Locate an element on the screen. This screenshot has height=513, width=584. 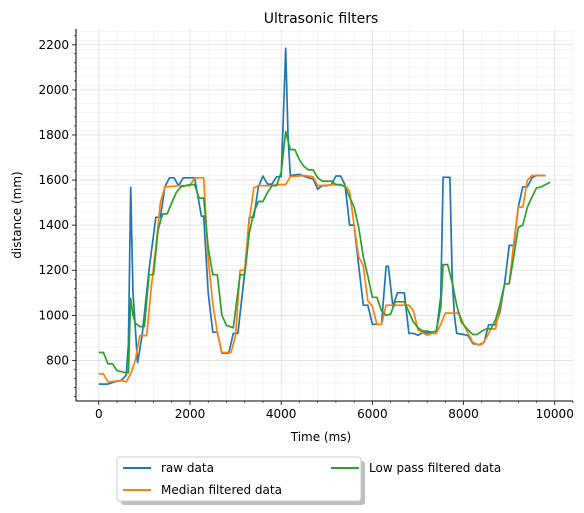
x-axis-label: Time (ms) is located at coordinates (321, 437).